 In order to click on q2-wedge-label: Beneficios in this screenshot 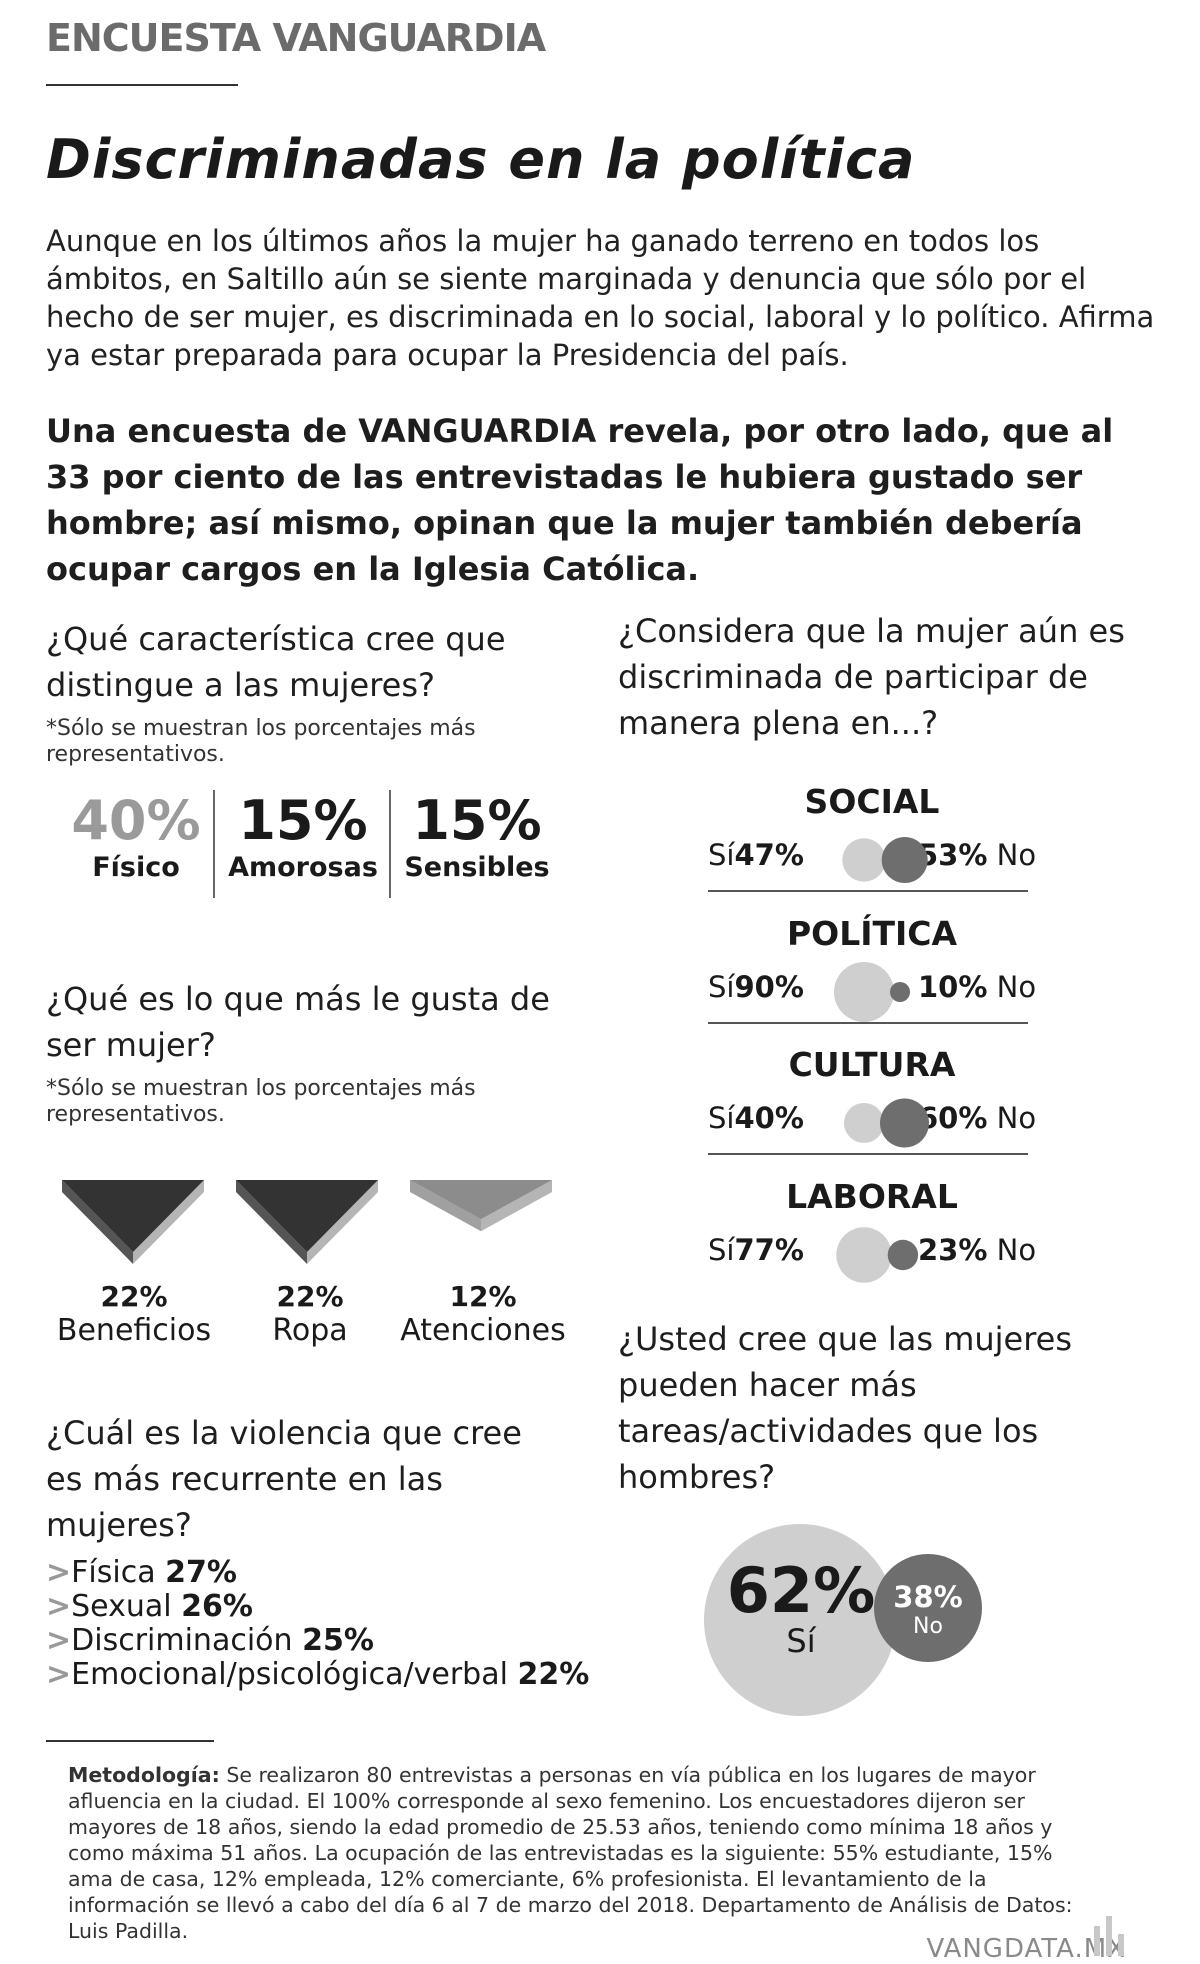, I will do `click(134, 1330)`.